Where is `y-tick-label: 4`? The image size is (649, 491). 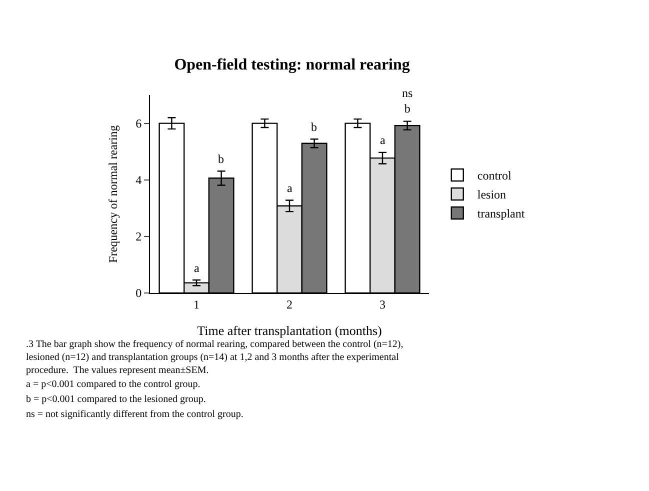
y-tick-label: 4 is located at coordinates (139, 180).